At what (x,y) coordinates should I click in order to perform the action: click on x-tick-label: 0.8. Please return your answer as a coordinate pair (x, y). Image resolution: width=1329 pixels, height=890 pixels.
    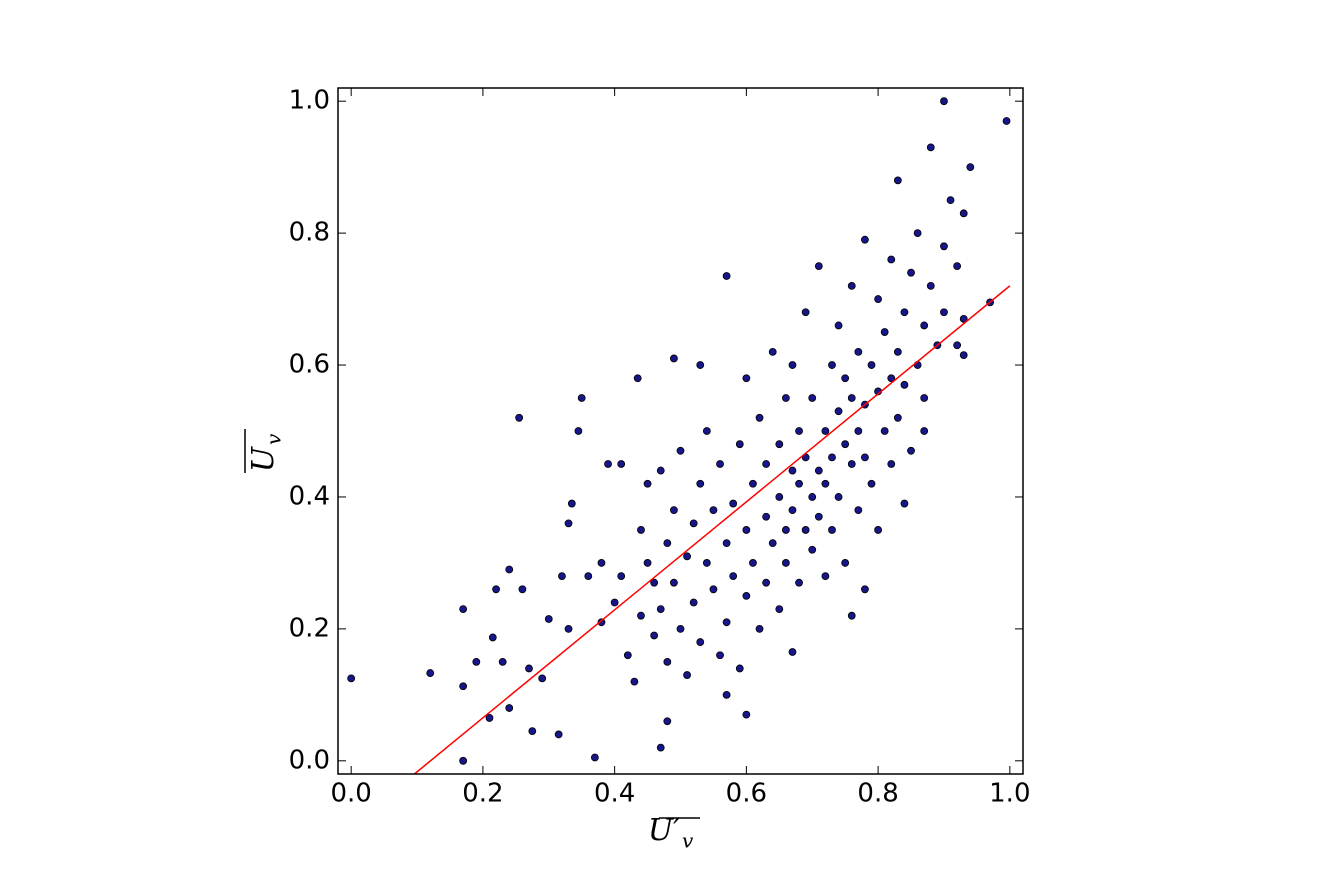
    Looking at the image, I should click on (877, 794).